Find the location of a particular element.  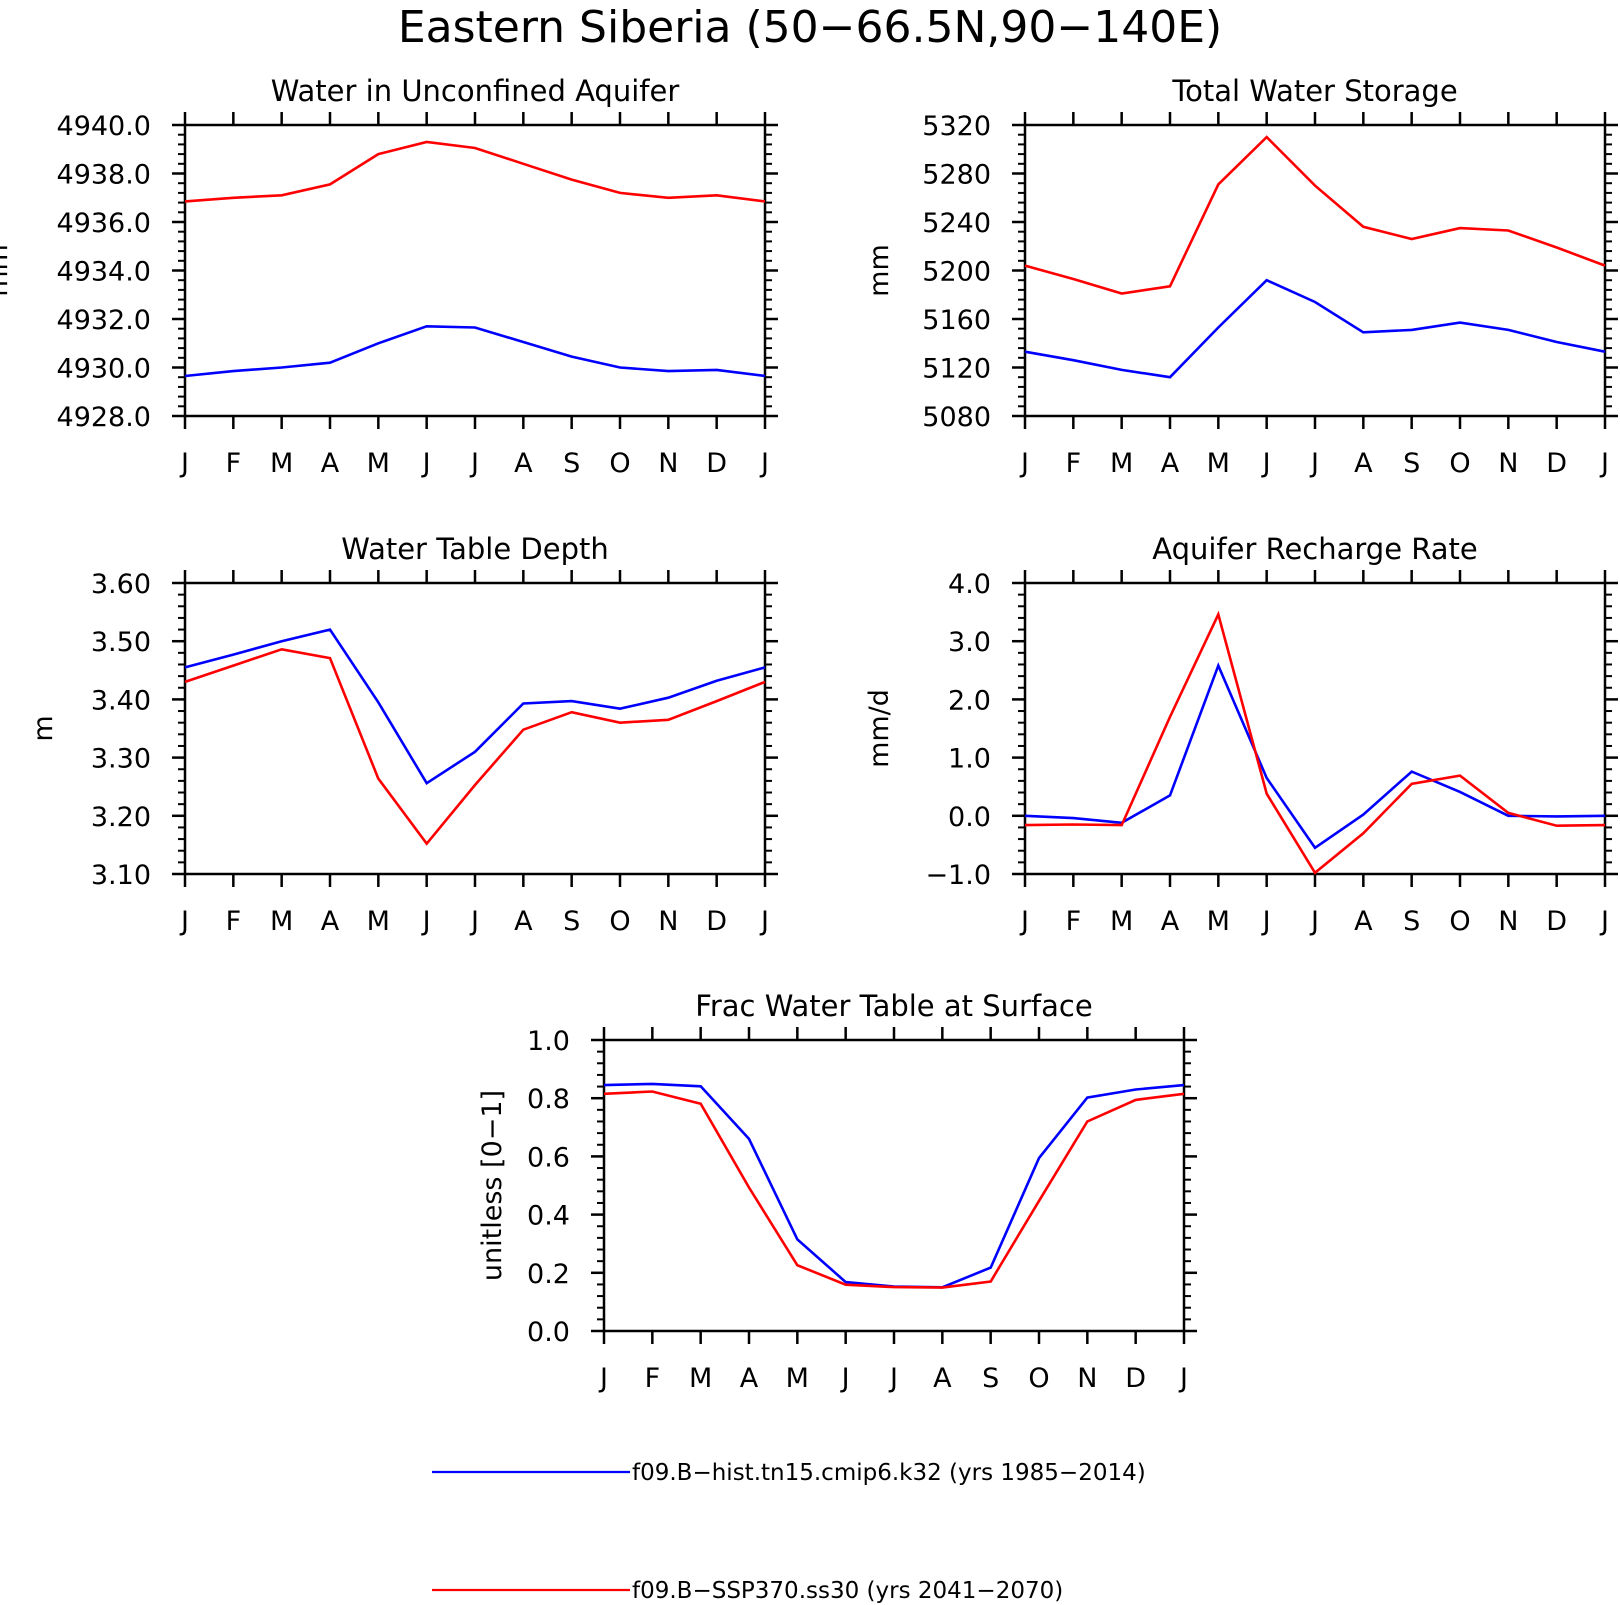

y-axis-label: mm is located at coordinates (879, 270).